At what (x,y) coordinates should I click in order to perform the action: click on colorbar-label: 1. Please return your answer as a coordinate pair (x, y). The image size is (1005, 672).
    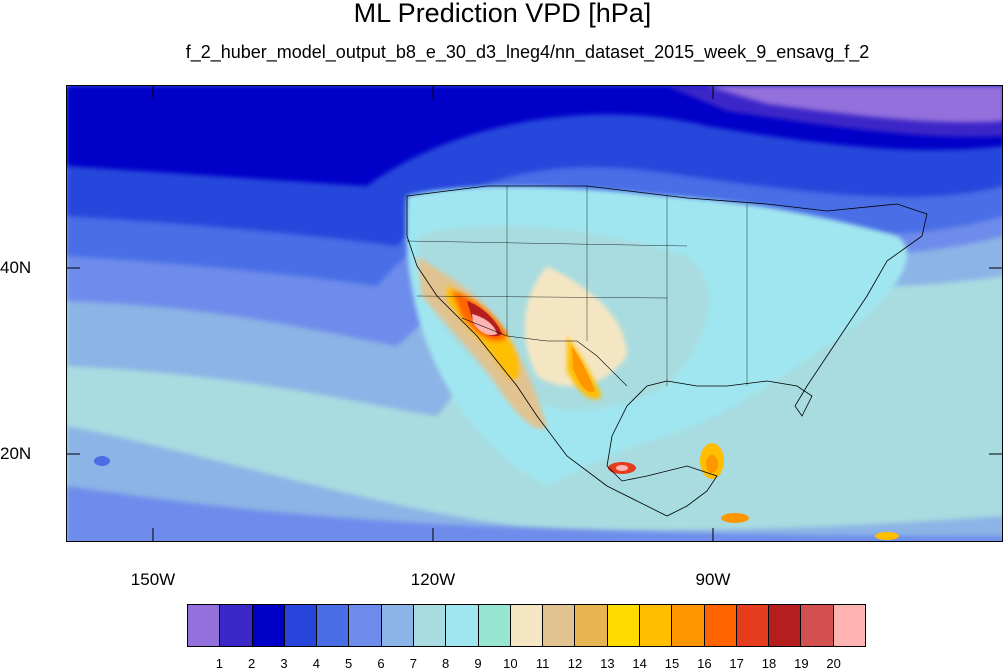
    Looking at the image, I should click on (219, 663).